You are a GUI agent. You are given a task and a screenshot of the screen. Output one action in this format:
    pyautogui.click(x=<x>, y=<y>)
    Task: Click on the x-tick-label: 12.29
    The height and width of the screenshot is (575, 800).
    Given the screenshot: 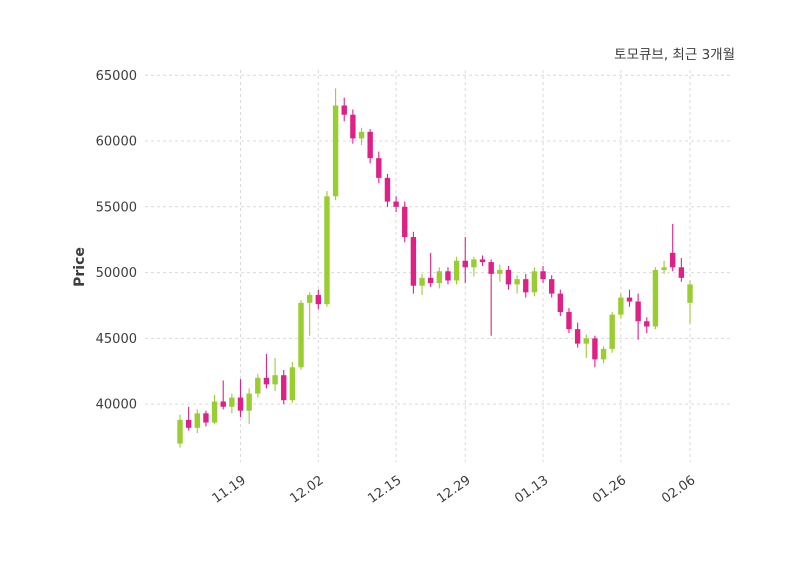 What is the action you would take?
    pyautogui.click(x=453, y=490)
    